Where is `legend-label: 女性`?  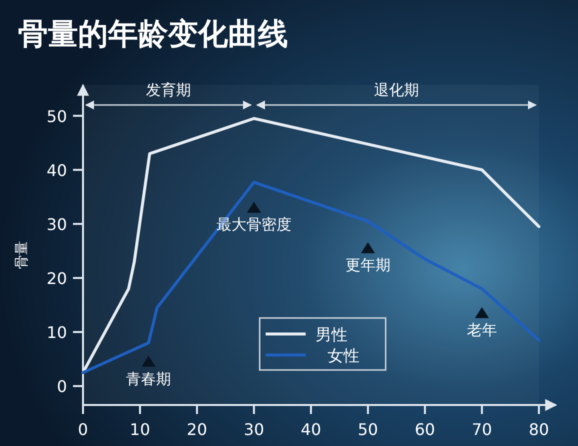
legend-label: 女性 is located at coordinates (344, 355).